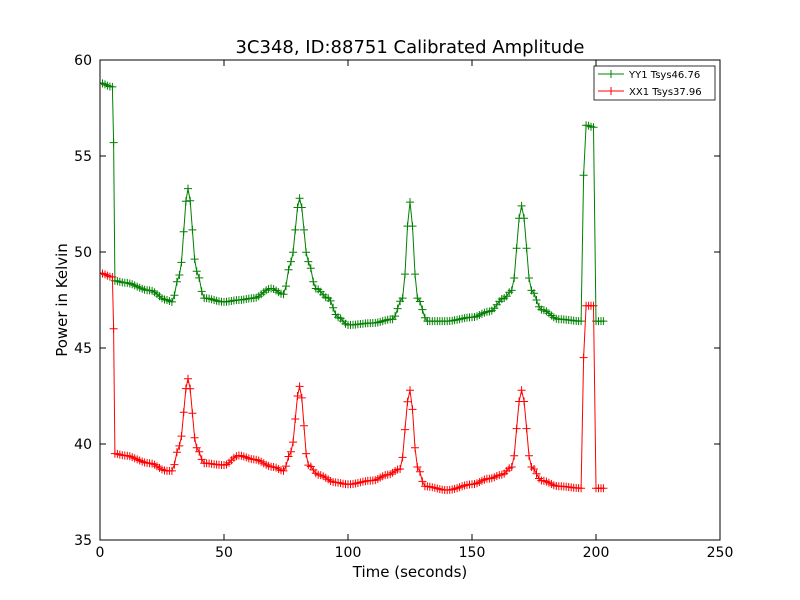  What do you see at coordinates (410, 572) in the screenshot?
I see `x-axis-label: Time (seconds)` at bounding box center [410, 572].